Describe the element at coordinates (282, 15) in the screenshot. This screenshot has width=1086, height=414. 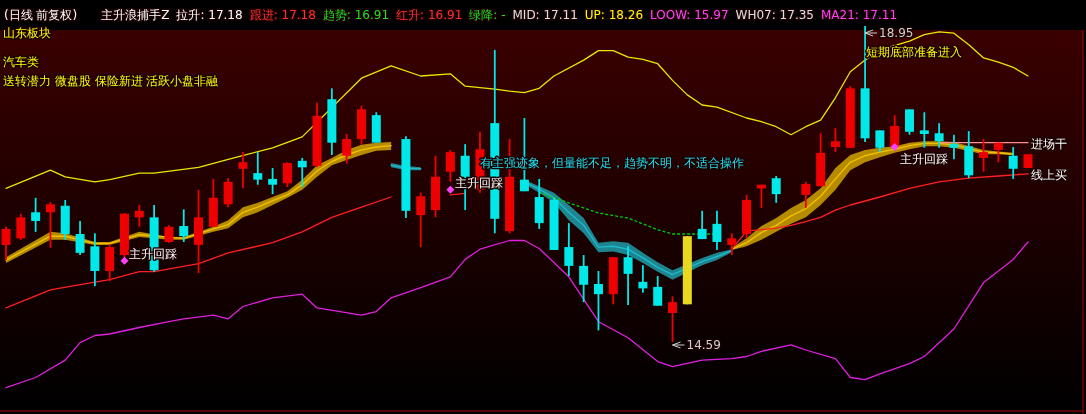
I see `annotation: 跟进: 17.18` at that location.